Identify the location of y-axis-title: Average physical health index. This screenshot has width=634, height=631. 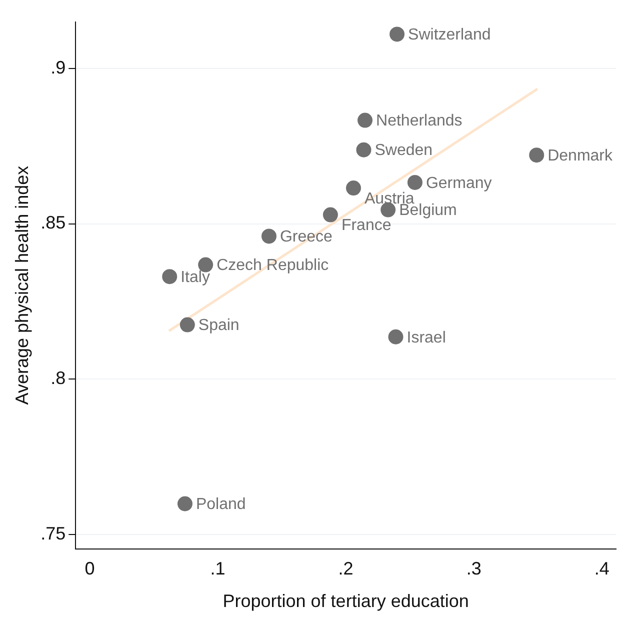
(22, 285).